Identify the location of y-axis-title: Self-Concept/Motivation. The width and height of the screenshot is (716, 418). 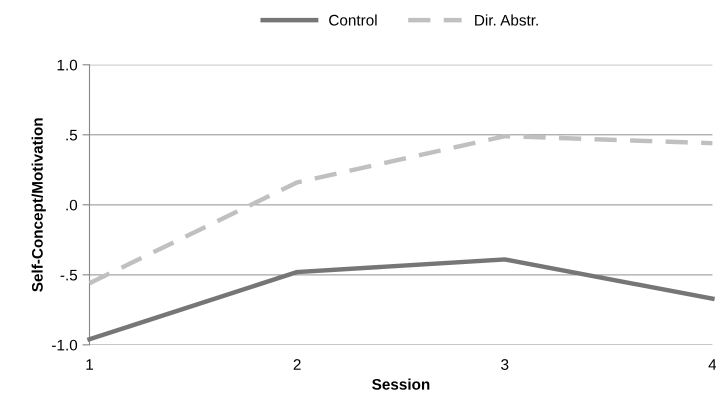
(39, 205).